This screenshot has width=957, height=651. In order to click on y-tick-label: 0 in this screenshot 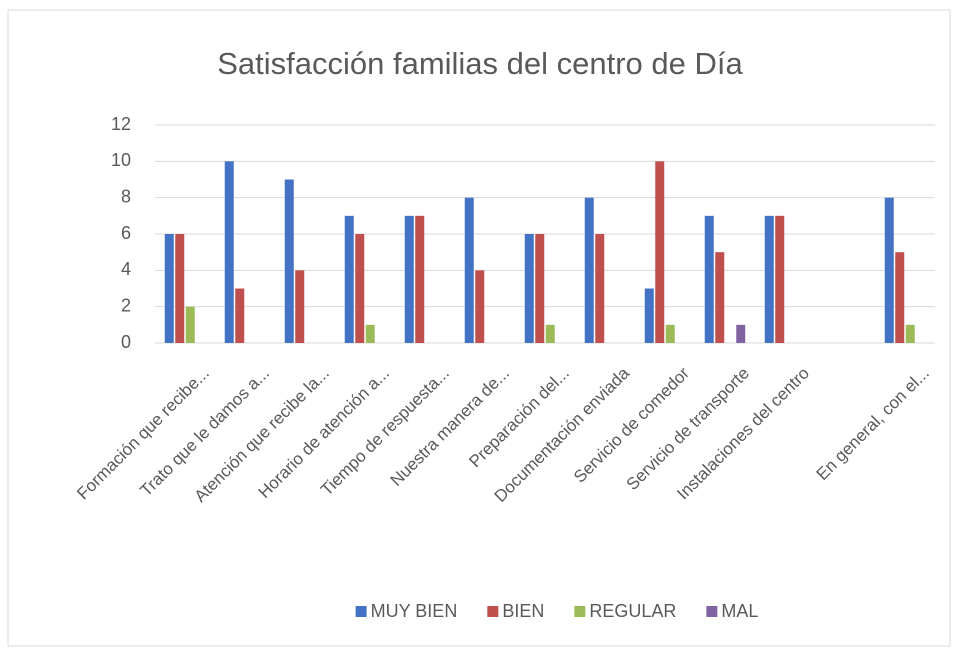, I will do `click(126, 342)`.